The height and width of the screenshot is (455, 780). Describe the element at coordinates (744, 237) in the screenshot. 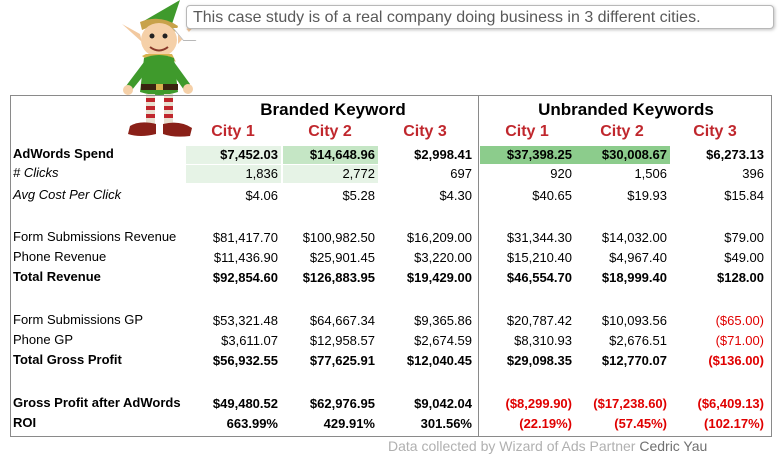

I see `table-cell: $79.00` at that location.